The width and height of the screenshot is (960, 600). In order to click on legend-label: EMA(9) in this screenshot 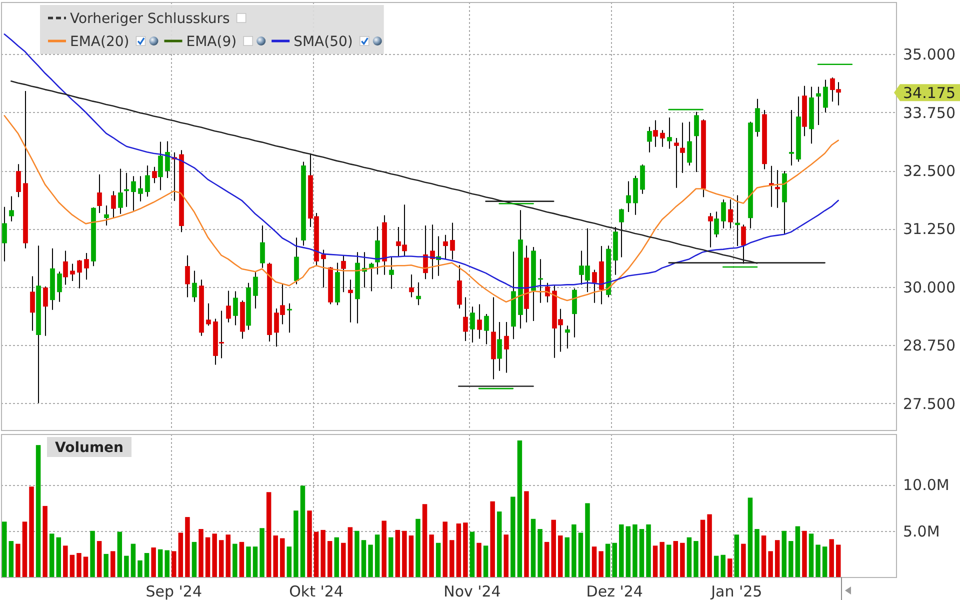, I will do `click(211, 42)`.